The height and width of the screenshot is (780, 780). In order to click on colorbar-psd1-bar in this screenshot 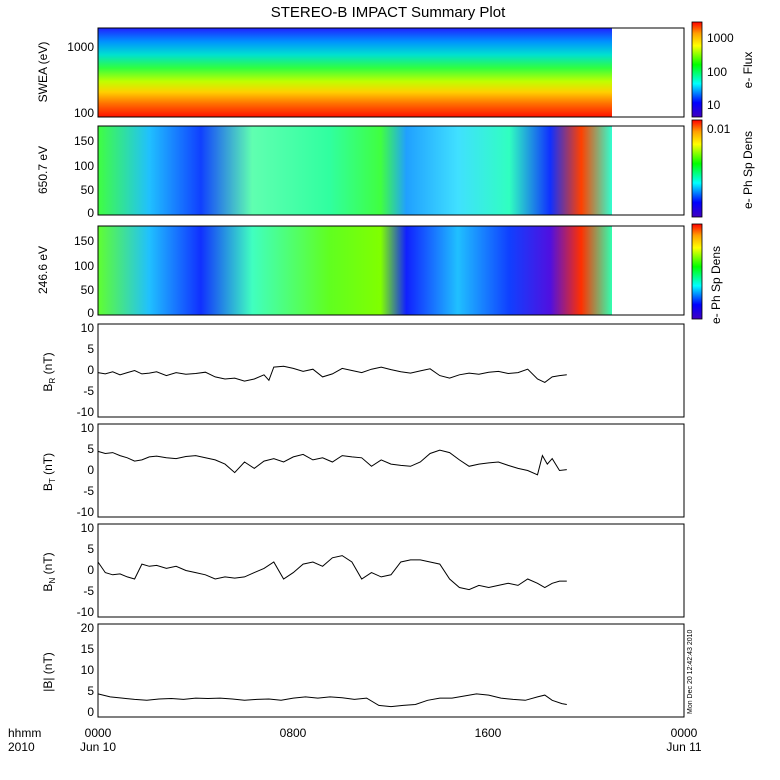, I will do `click(697, 168)`.